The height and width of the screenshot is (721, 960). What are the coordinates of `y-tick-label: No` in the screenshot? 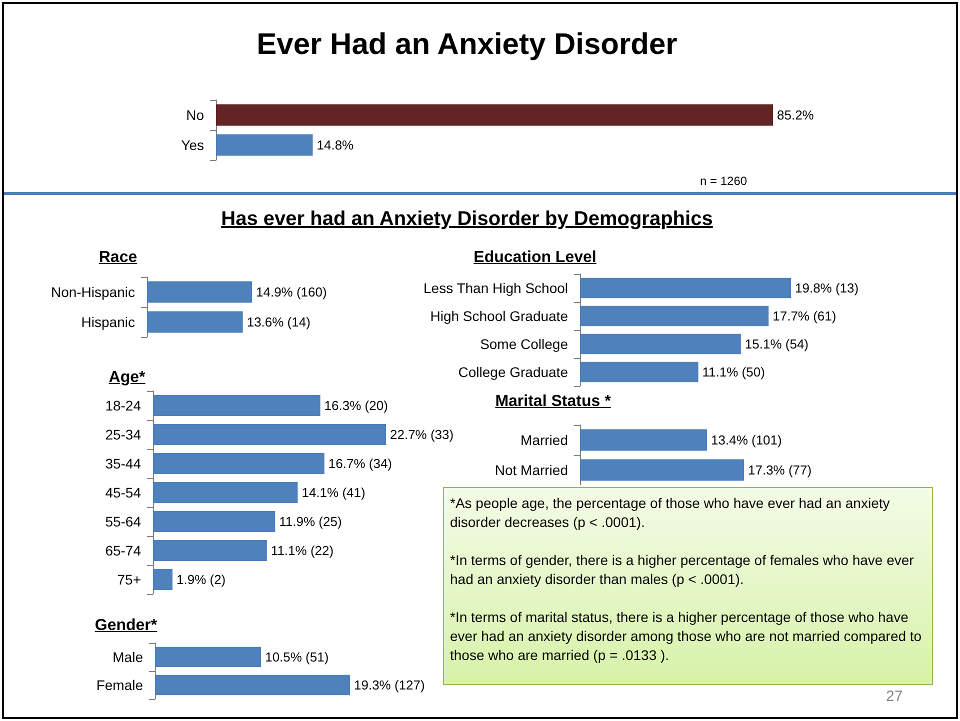 It's located at (195, 115).